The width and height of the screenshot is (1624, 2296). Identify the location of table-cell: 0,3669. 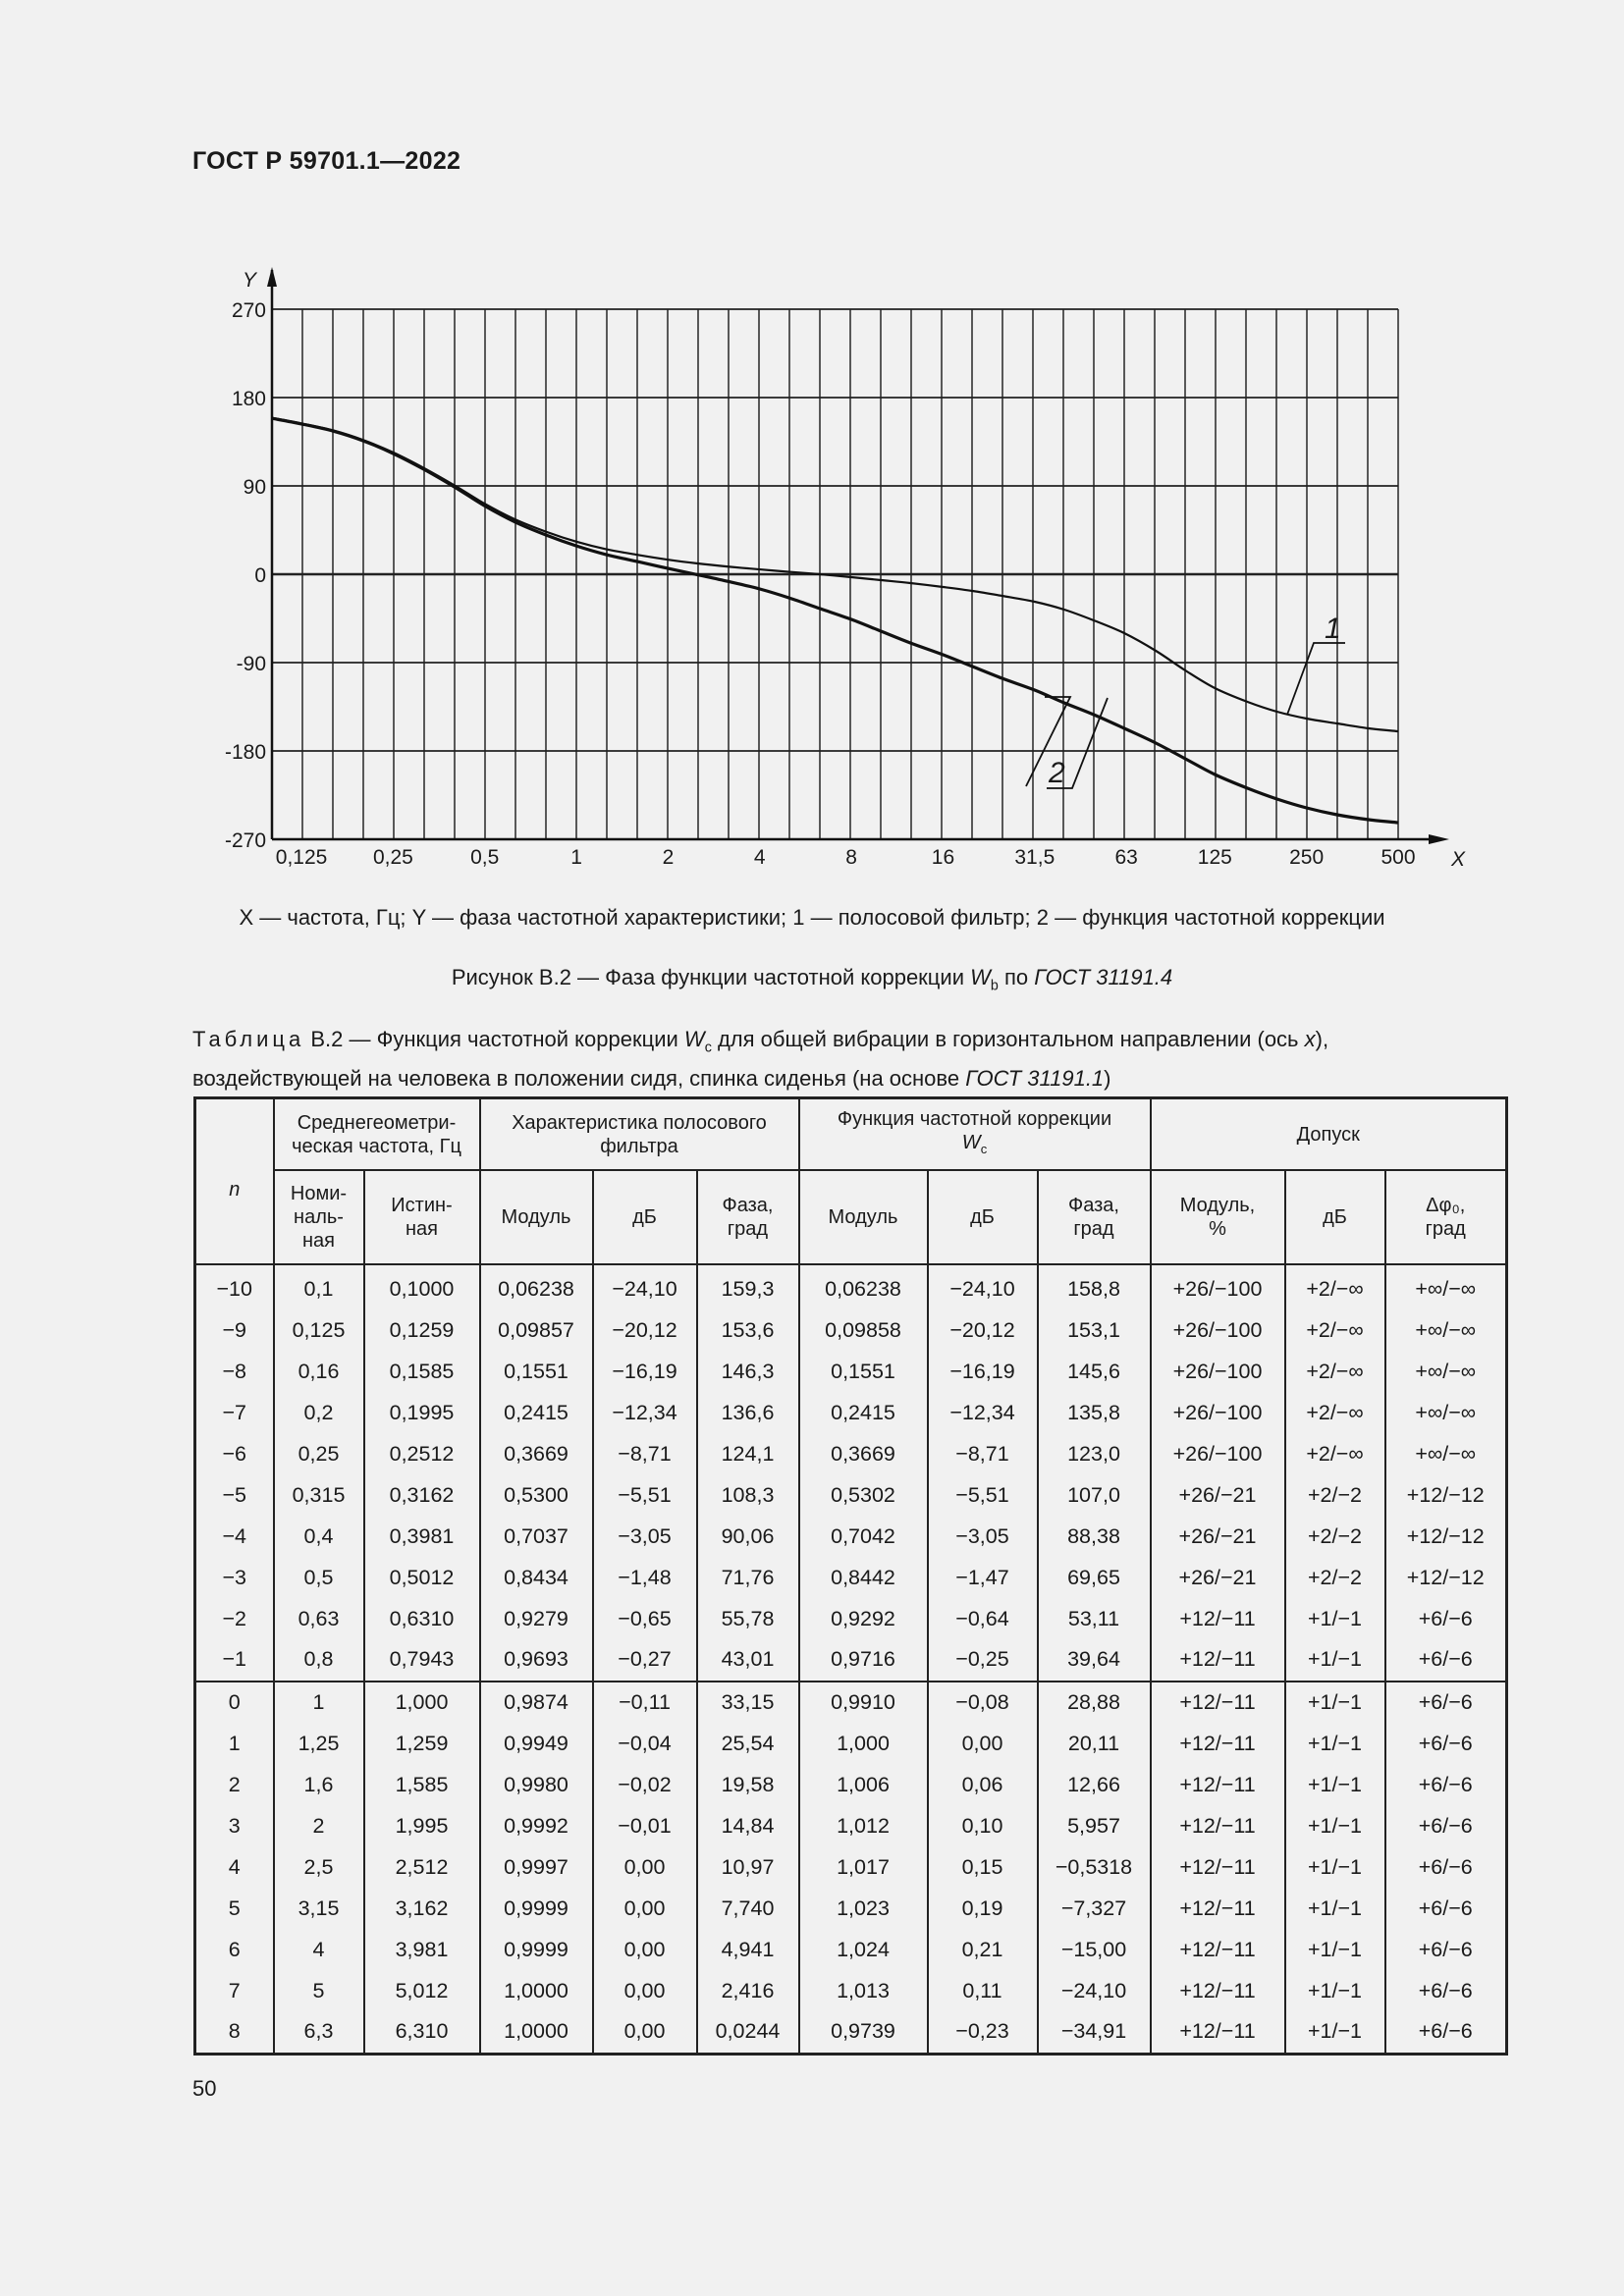
(536, 1454).